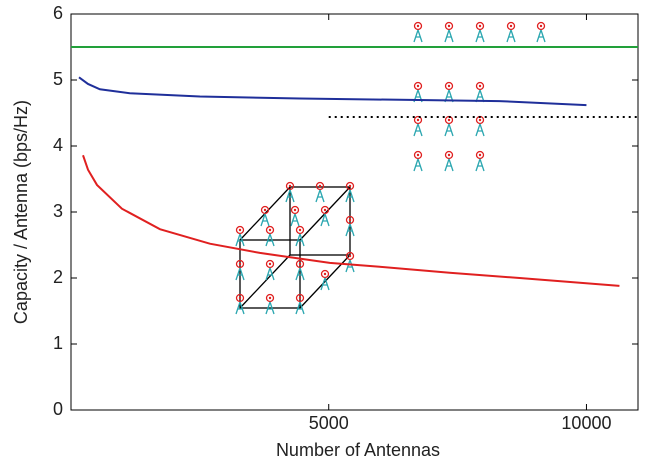 Image resolution: width=651 pixels, height=469 pixels. I want to click on y-tick-label: 2, so click(58, 277).